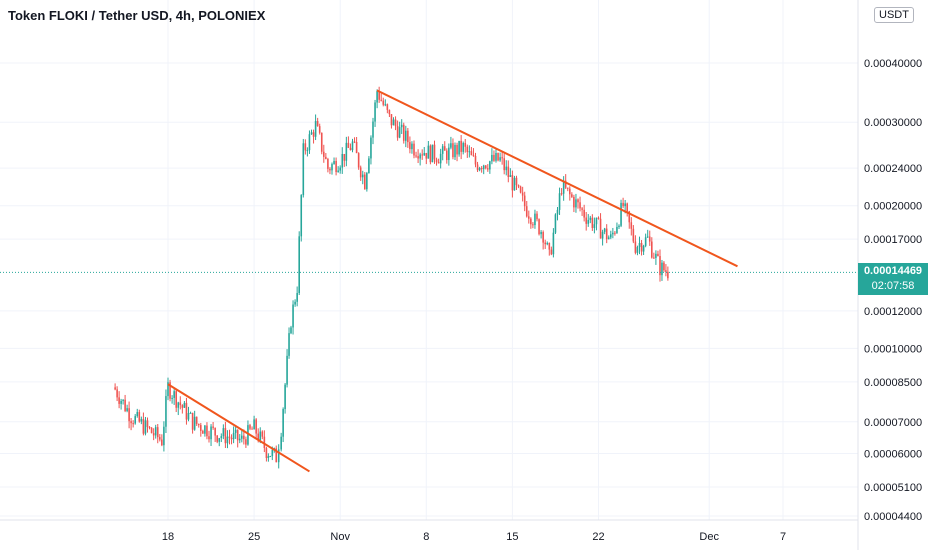 Image resolution: width=932 pixels, height=550 pixels. Describe the element at coordinates (893, 123) in the screenshot. I see `y-tick-label: 0.00030000` at that location.